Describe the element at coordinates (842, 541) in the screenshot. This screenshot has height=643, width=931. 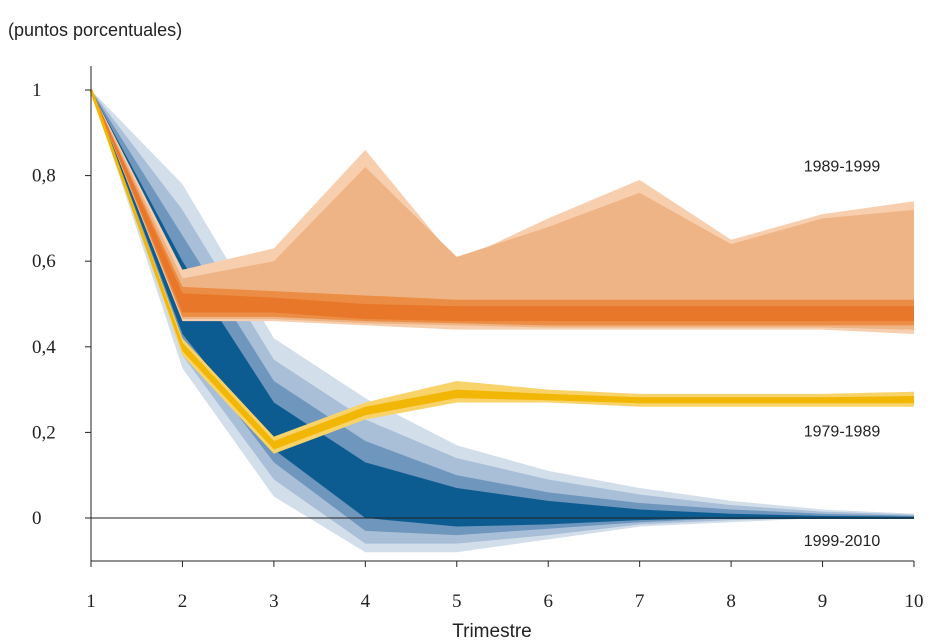
I see `series-label-1999-2010: 1999-2010` at that location.